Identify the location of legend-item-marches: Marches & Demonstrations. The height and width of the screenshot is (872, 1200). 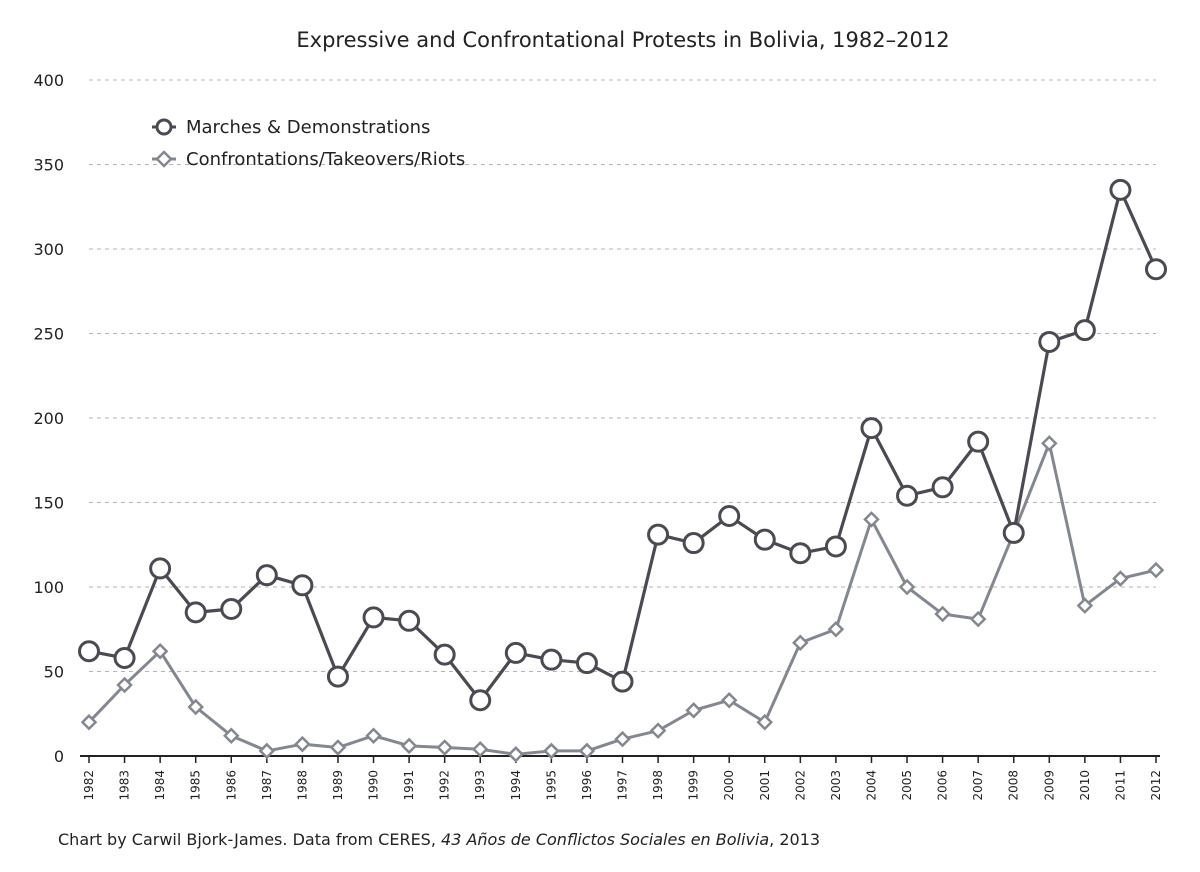
(291, 127).